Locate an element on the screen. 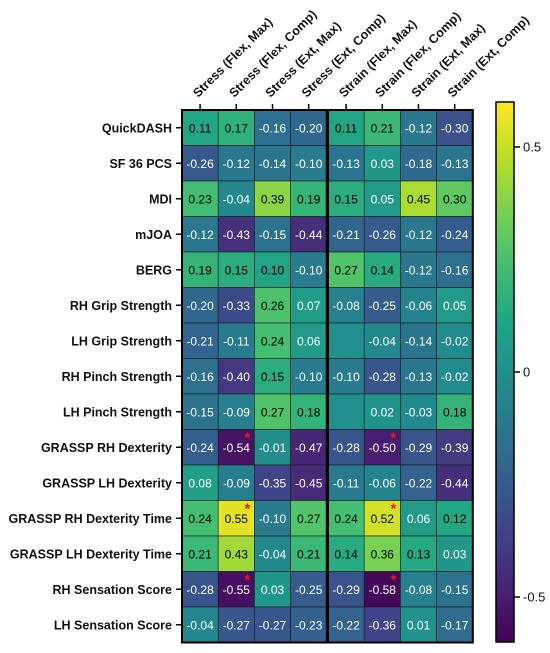 Image resolution: width=550 pixels, height=653 pixels. colorbar-tick-label: -0.5 is located at coordinates (534, 597).